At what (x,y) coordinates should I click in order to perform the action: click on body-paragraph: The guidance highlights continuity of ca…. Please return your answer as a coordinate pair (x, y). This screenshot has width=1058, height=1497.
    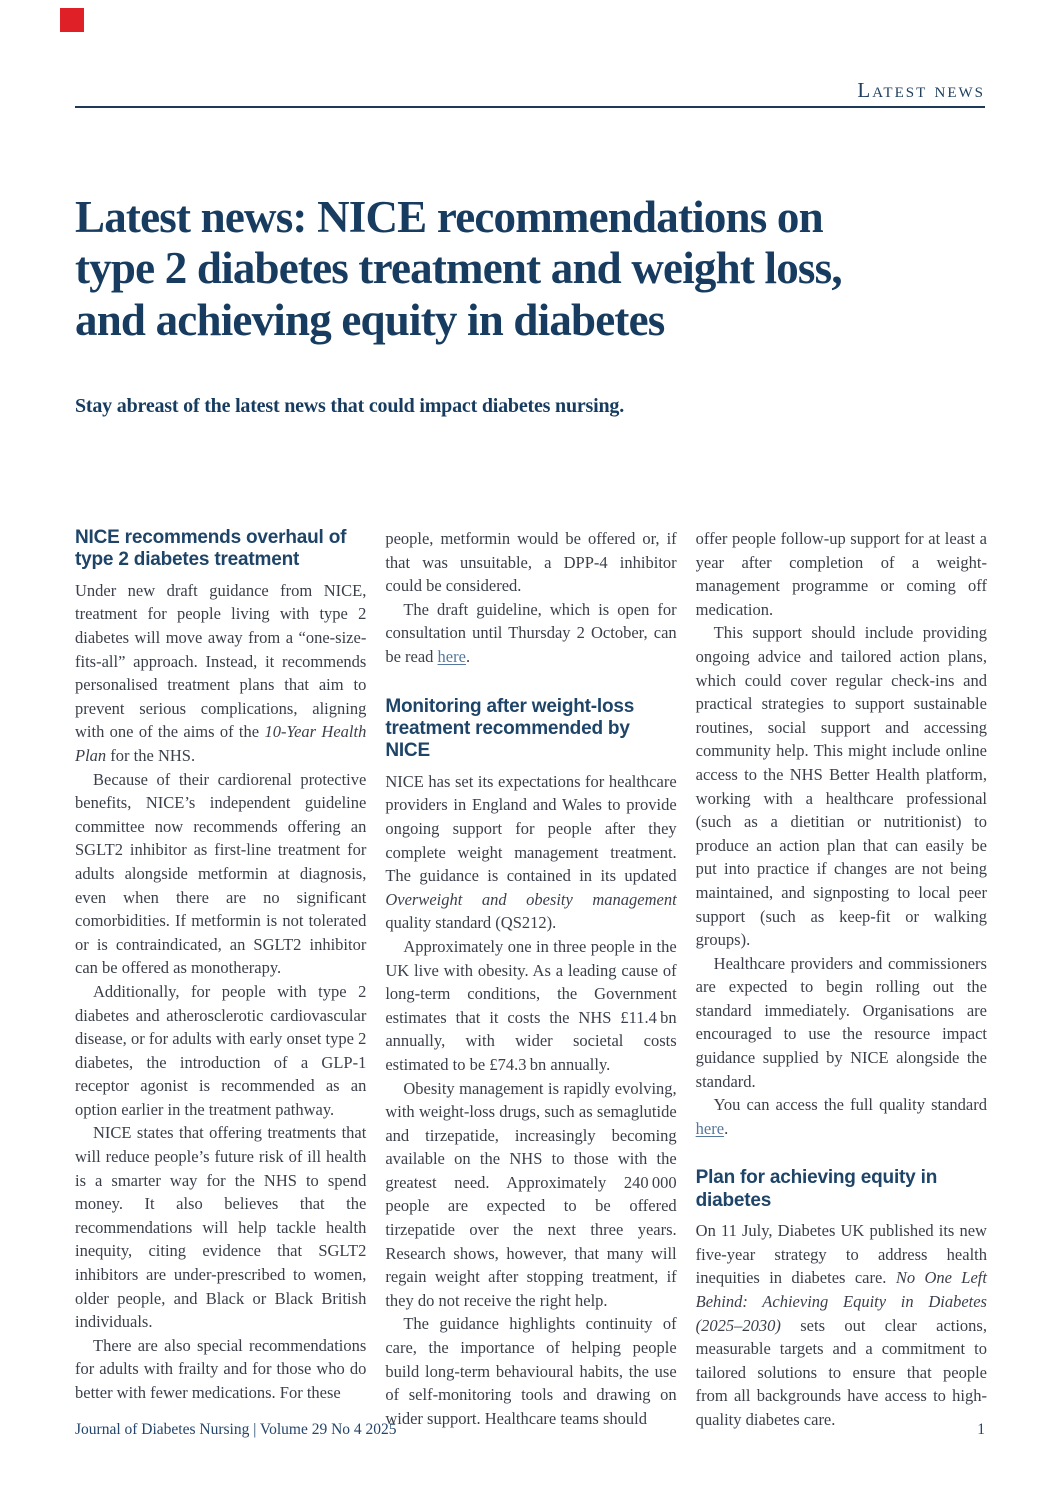
    Looking at the image, I should click on (530, 1371).